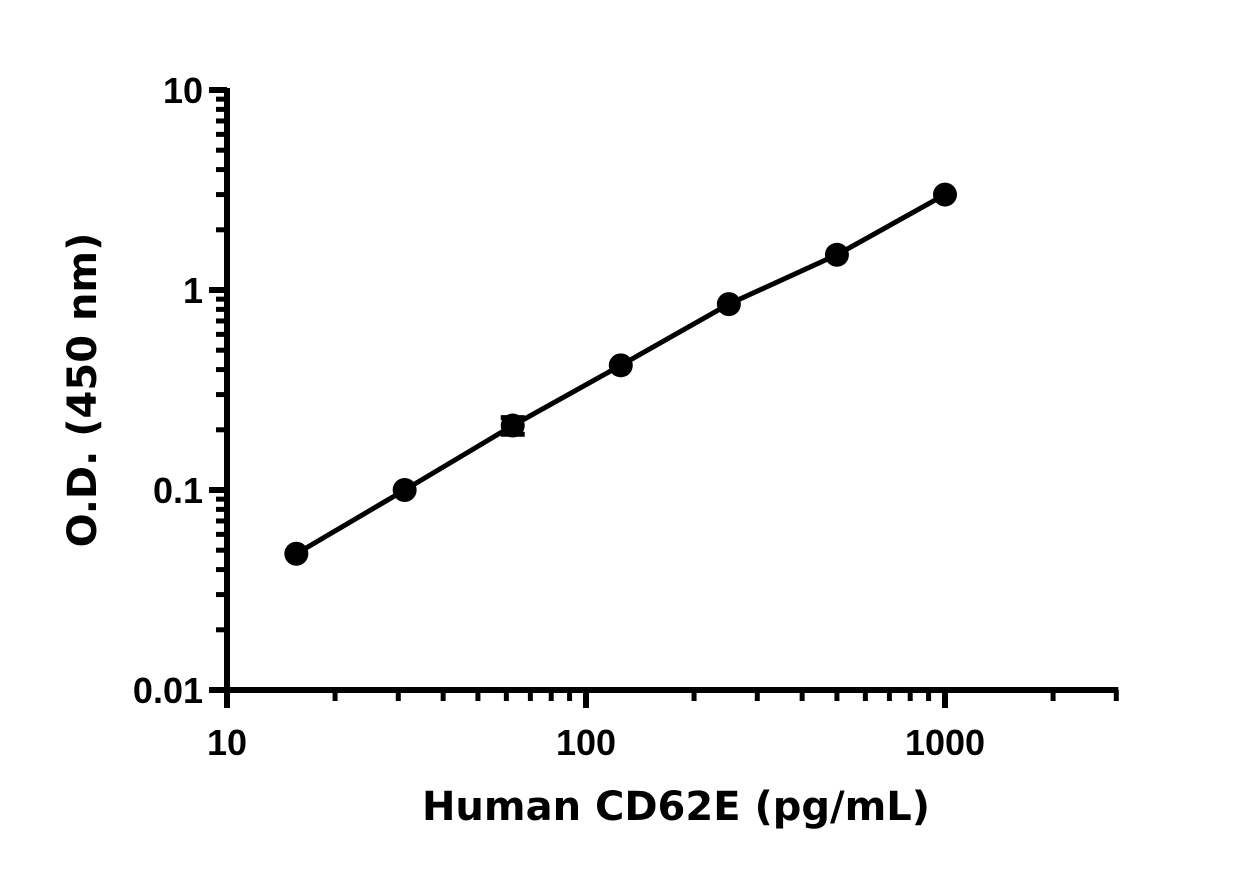 This screenshot has height=870, width=1251. I want to click on y-tick-label: 0.01, so click(168, 690).